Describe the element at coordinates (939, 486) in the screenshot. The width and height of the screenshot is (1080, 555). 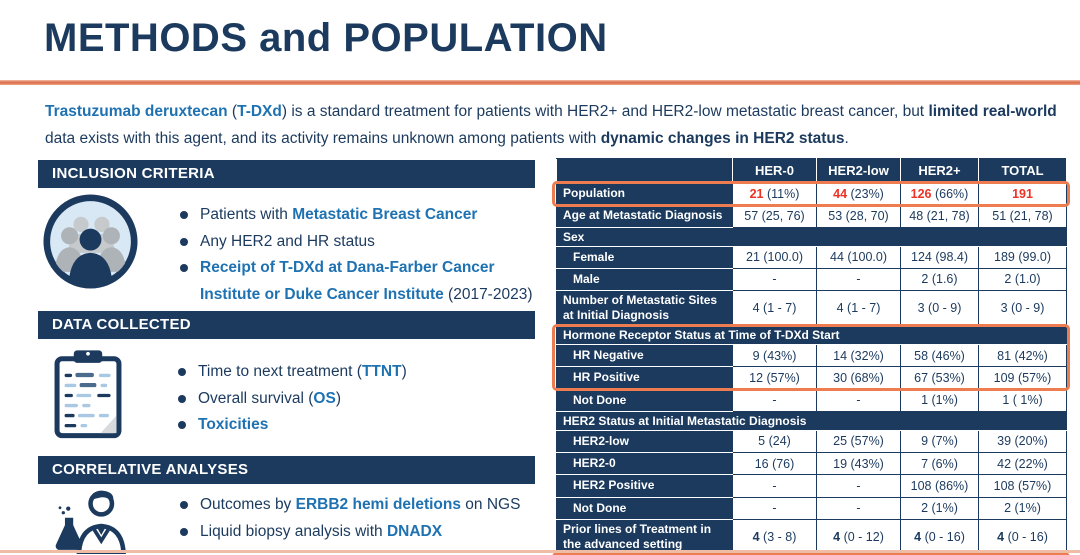
I see `table-cell: 108 (86%)` at that location.